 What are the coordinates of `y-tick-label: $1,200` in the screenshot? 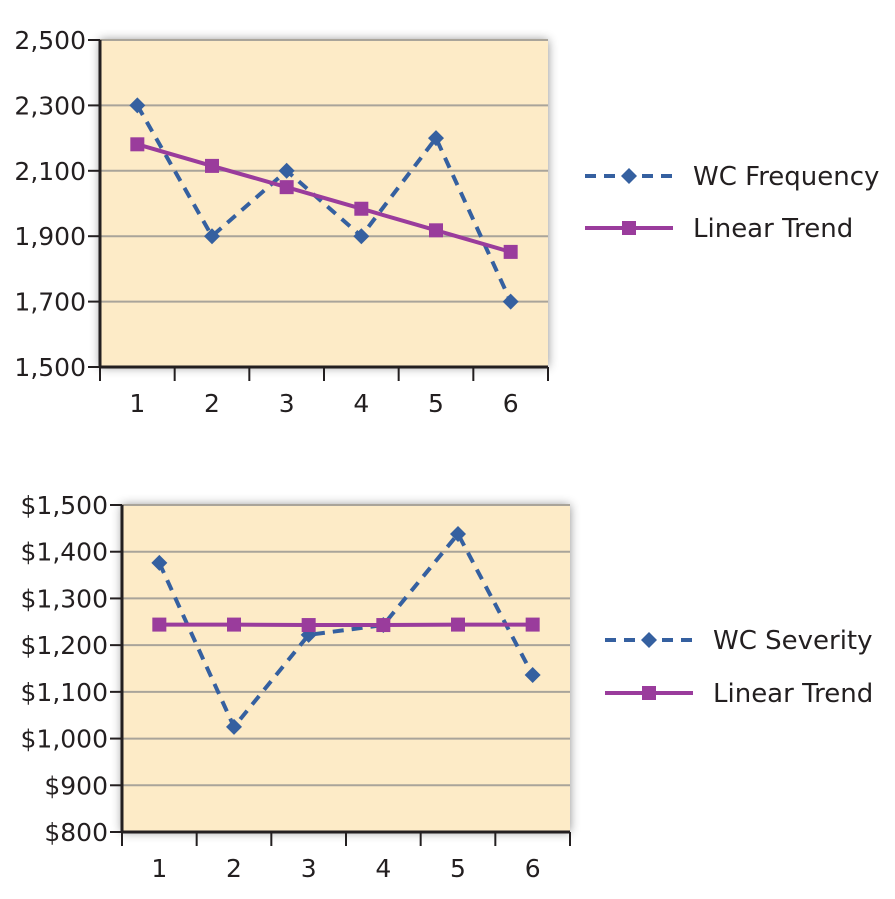 It's located at (64, 645).